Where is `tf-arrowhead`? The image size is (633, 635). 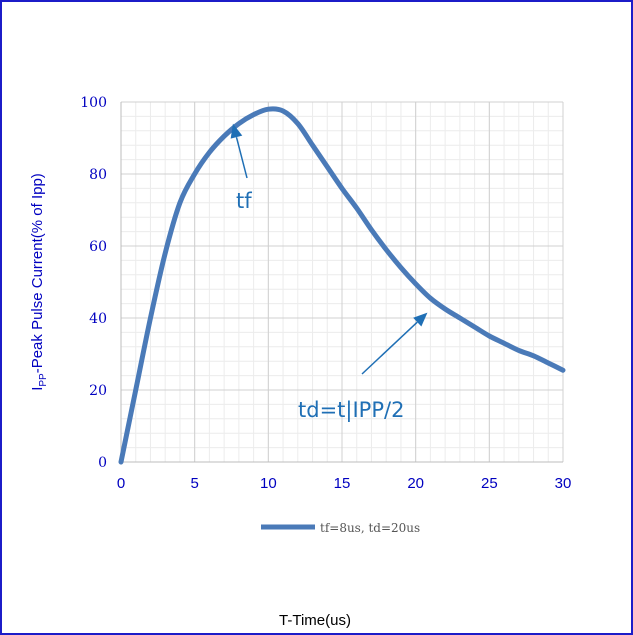 tf-arrowhead is located at coordinates (236, 131).